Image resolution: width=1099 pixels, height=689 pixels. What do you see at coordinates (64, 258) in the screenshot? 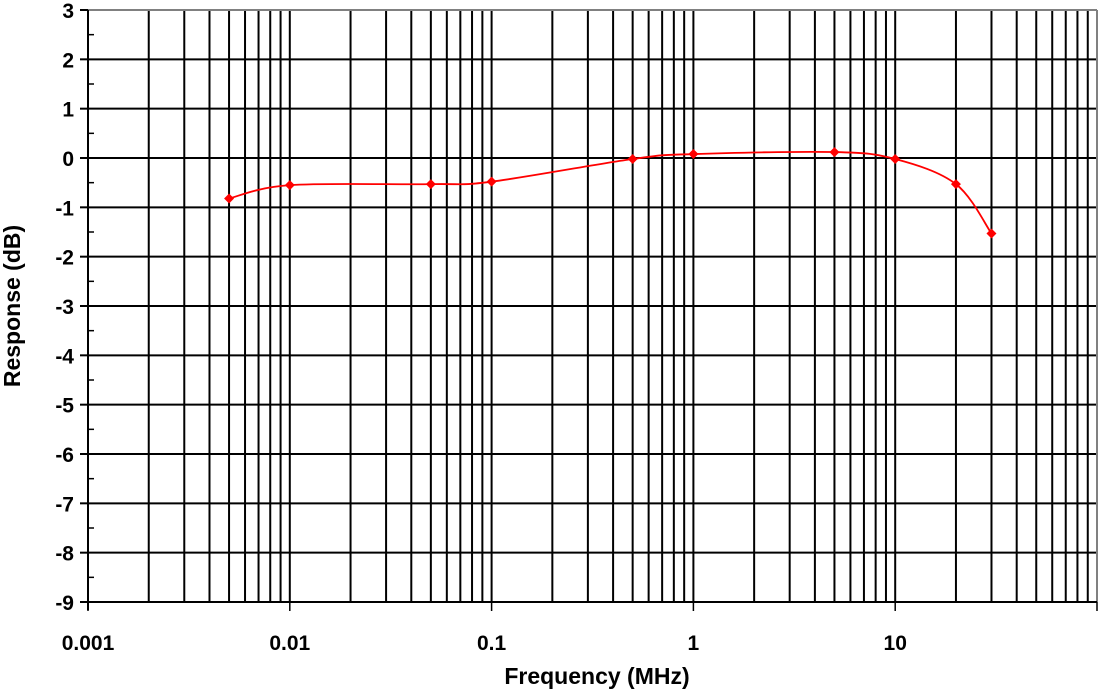
I see `y-tick-label: -2` at bounding box center [64, 258].